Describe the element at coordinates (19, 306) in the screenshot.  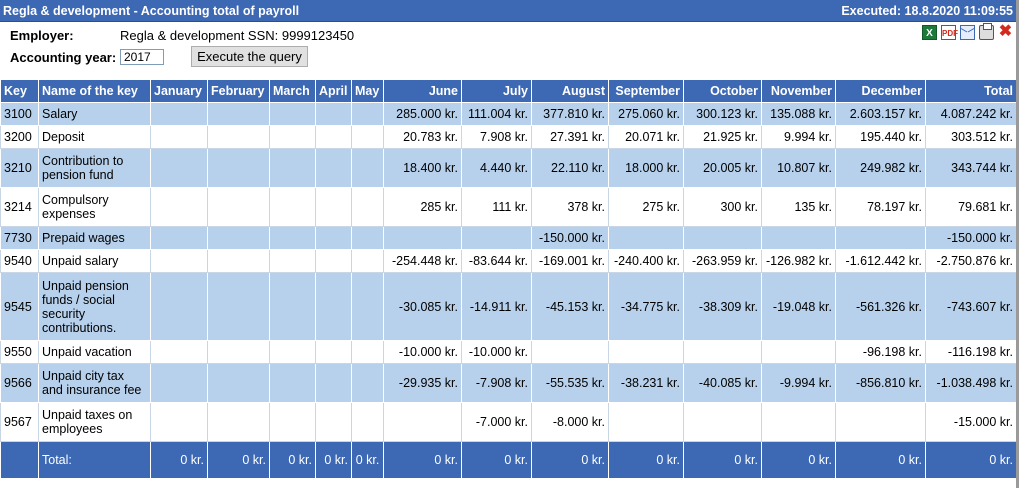
I see `key-cell: 9545` at that location.